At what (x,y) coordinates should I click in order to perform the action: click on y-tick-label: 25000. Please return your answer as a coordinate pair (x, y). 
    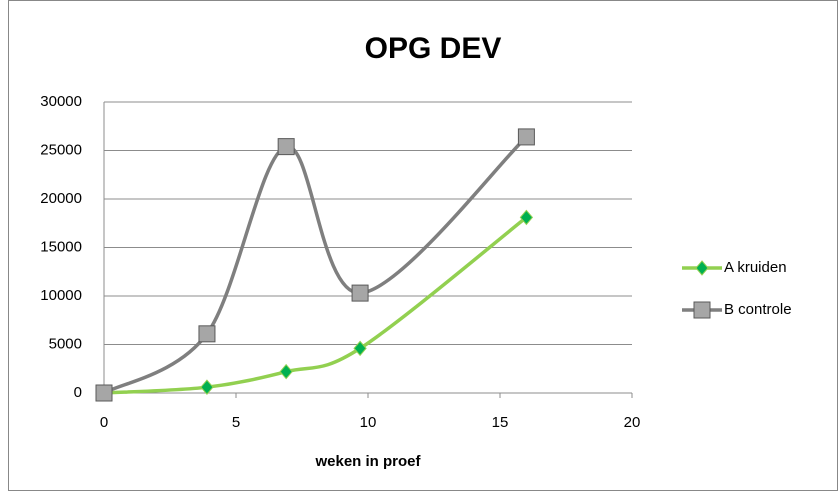
    Looking at the image, I should click on (61, 149).